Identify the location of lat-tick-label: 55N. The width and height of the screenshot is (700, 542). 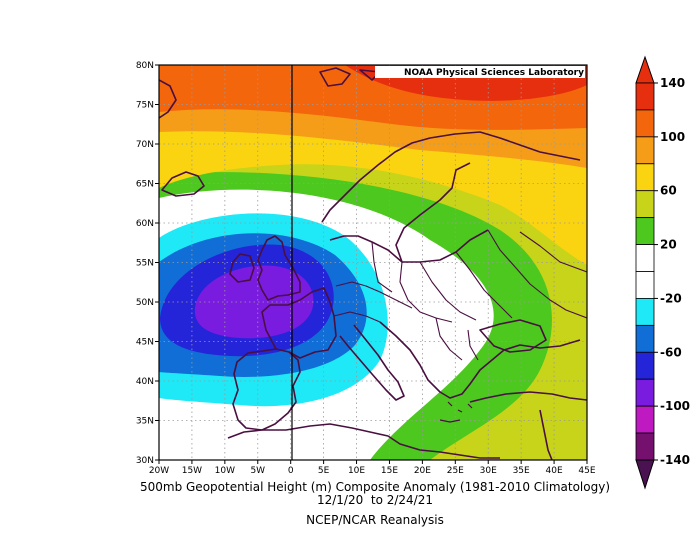
(145, 264).